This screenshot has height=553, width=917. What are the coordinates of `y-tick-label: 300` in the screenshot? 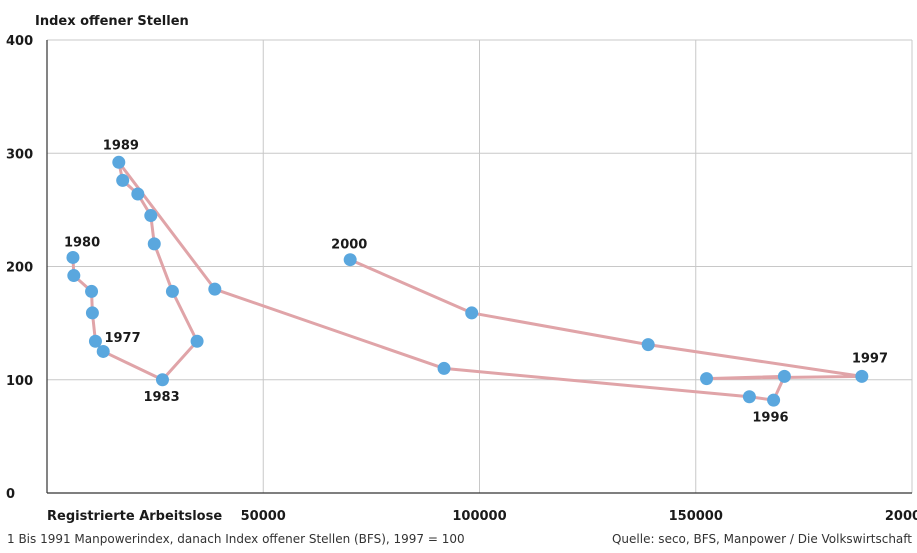 It's located at (19, 154).